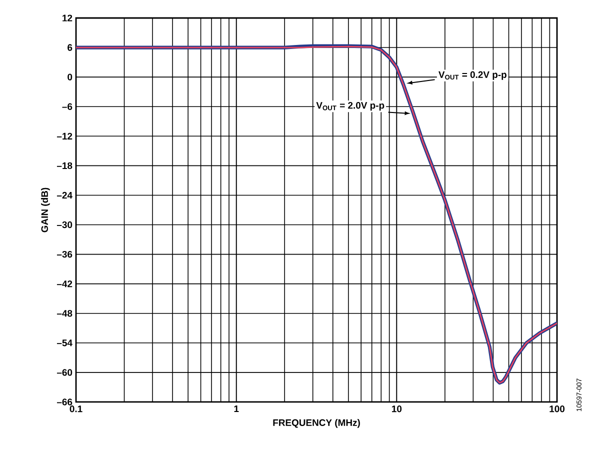 The width and height of the screenshot is (595, 457). Describe the element at coordinates (70, 47) in the screenshot. I see `y-tick-label: 6` at that location.